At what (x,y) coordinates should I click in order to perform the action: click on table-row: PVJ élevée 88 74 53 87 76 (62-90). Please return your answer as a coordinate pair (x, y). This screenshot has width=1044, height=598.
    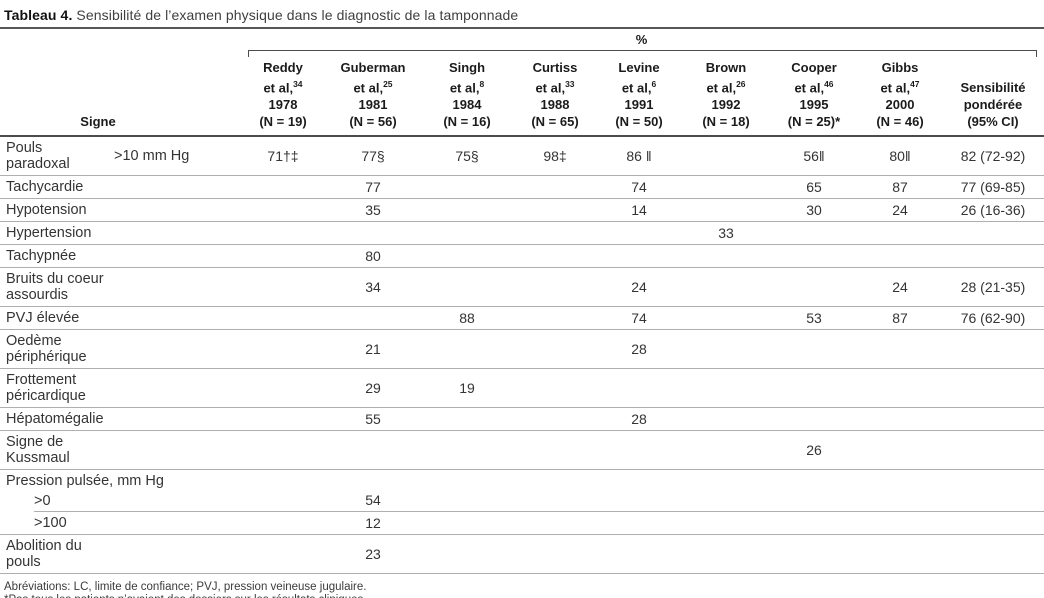
    Looking at the image, I should click on (522, 318).